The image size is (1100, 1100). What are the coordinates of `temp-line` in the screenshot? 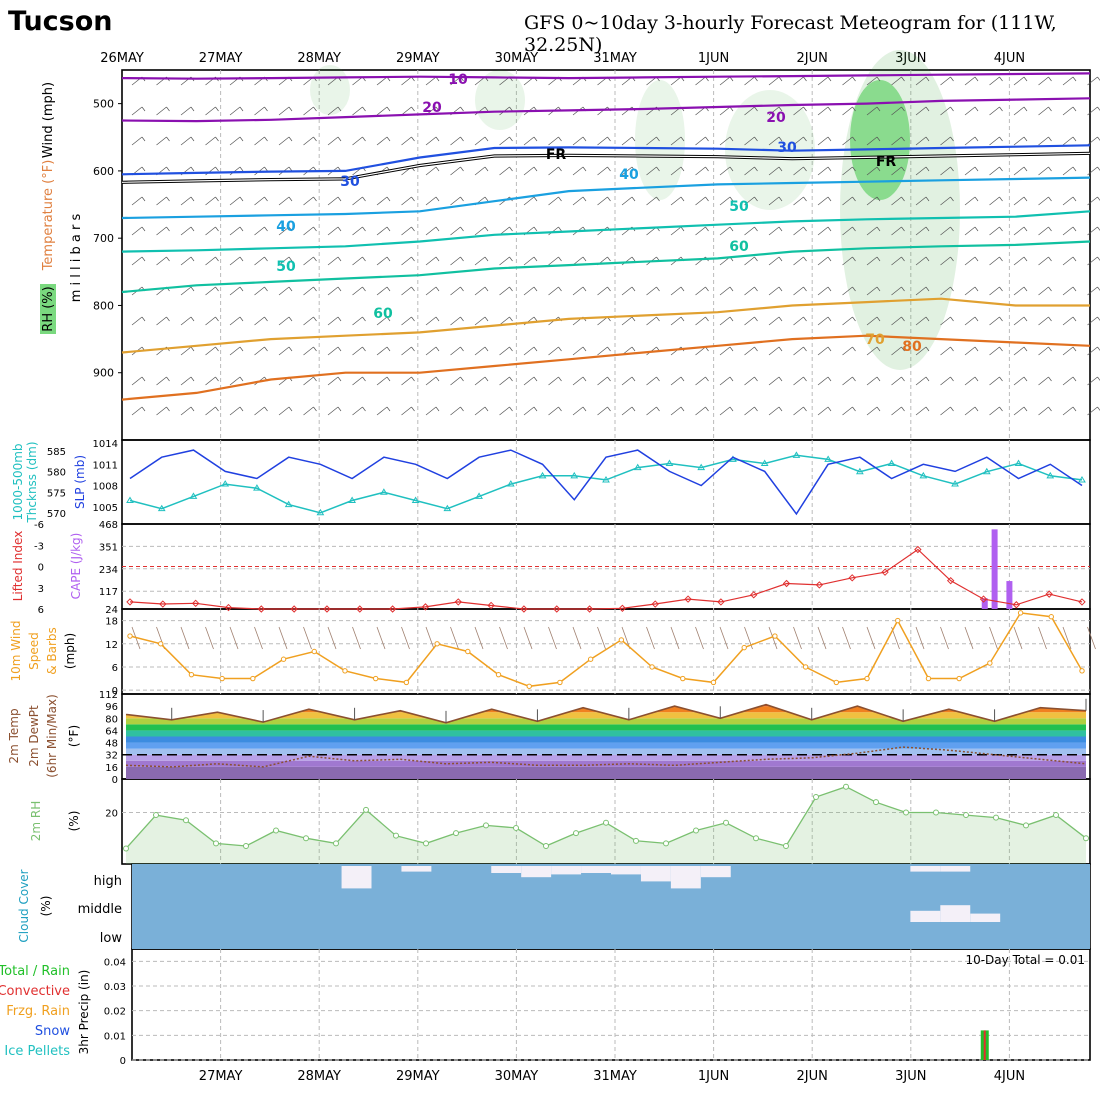 It's located at (606, 713).